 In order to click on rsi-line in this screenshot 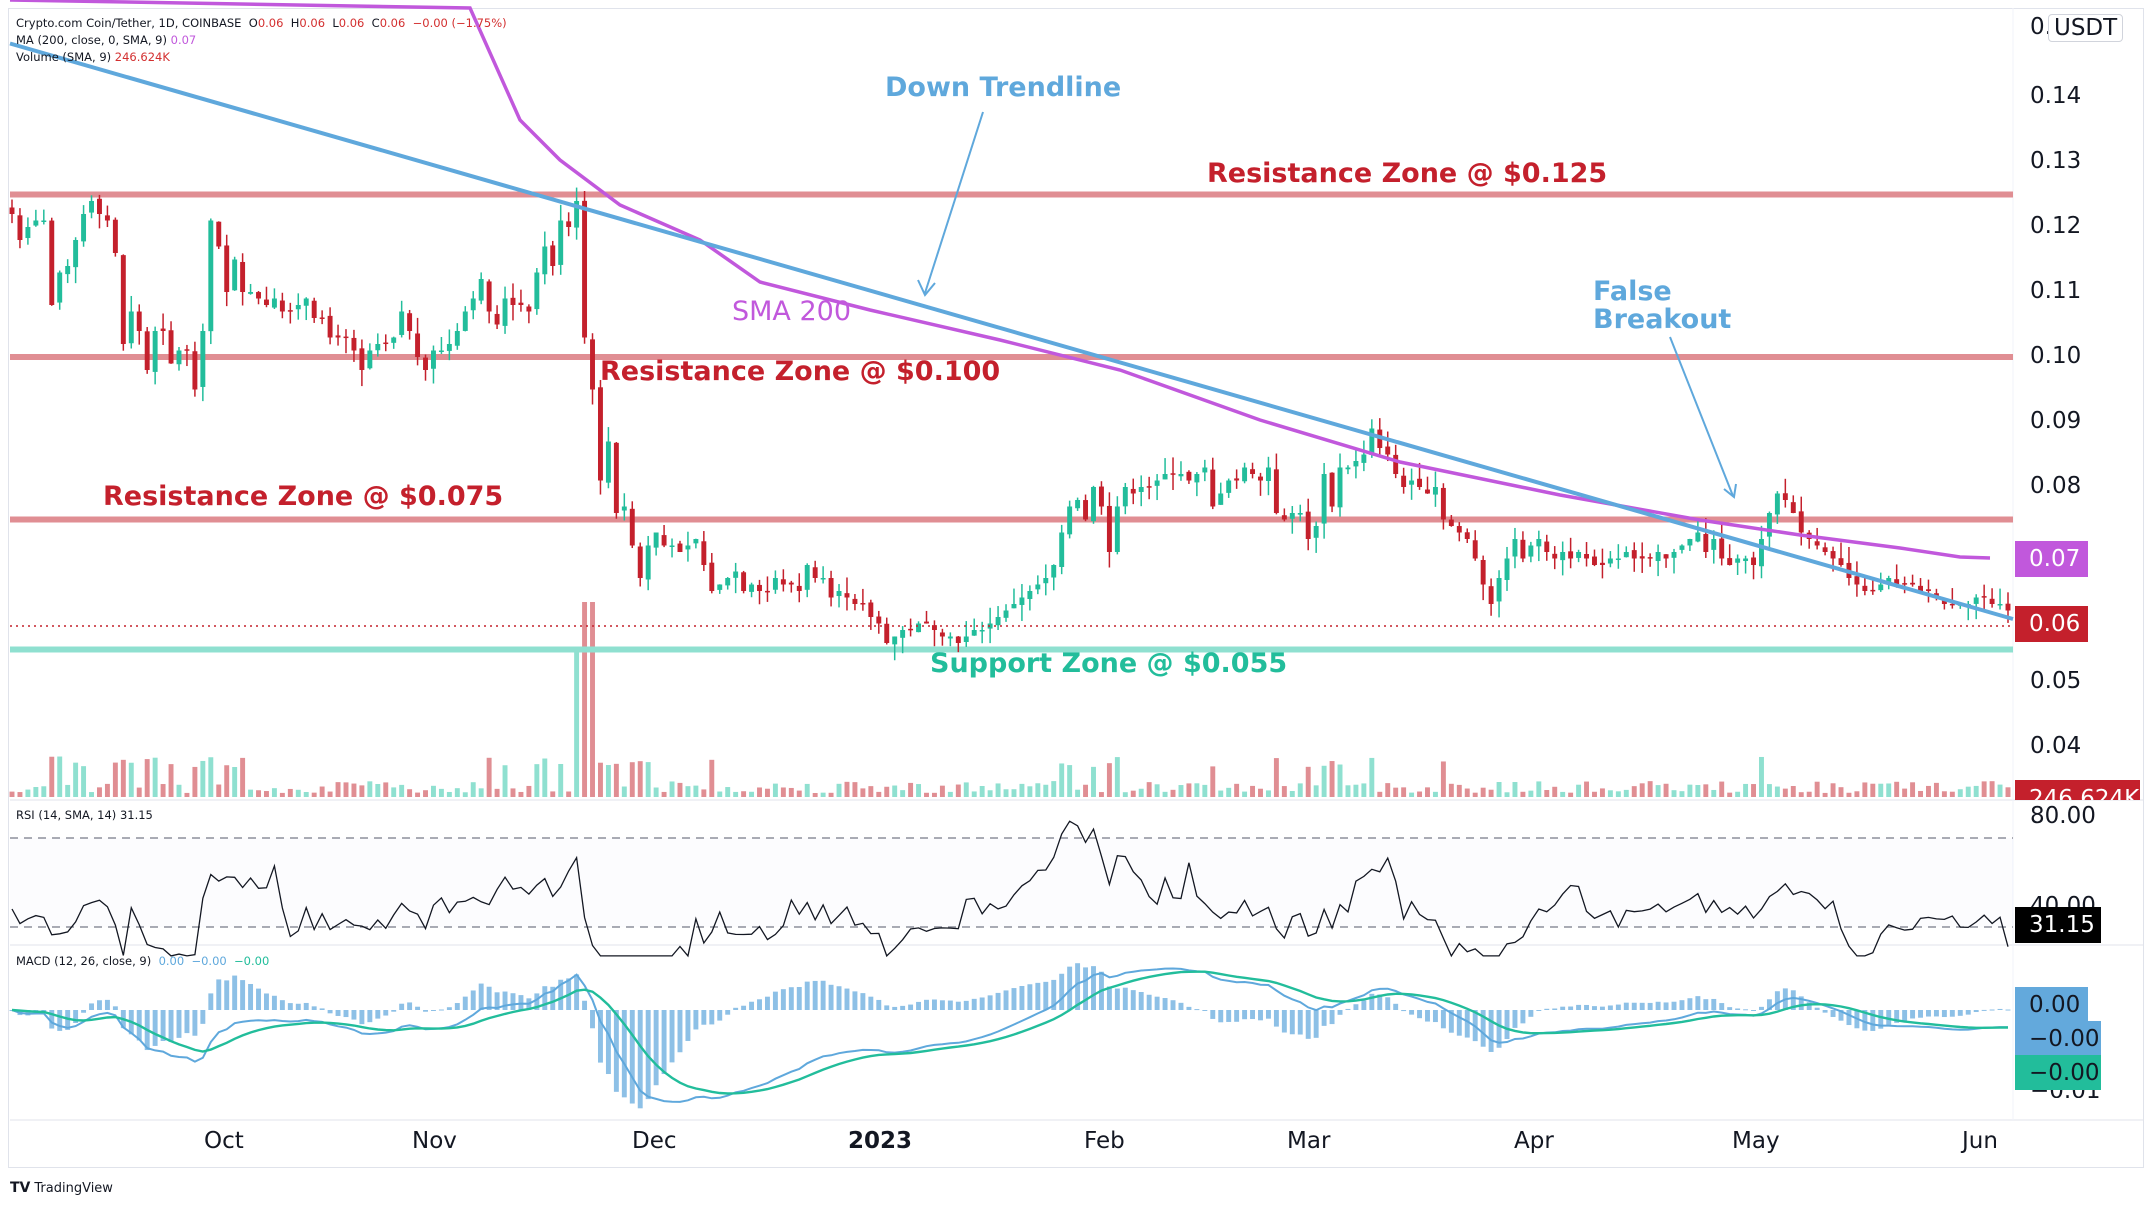, I will do `click(1010, 889)`.